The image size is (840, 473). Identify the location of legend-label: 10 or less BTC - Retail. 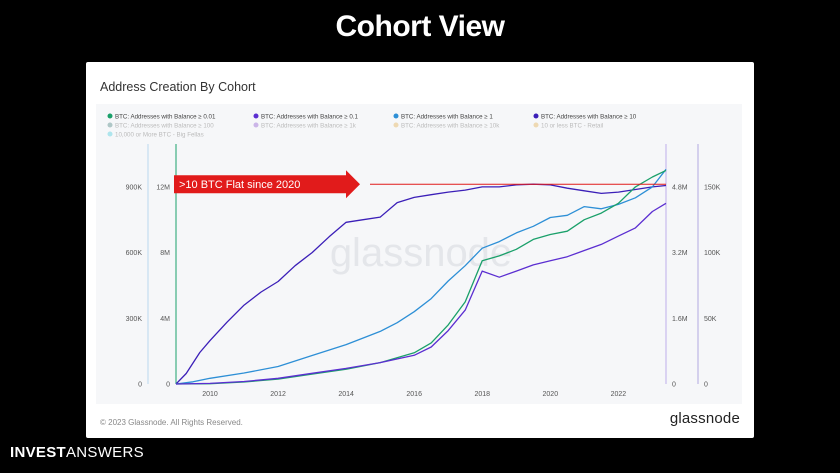
(572, 126).